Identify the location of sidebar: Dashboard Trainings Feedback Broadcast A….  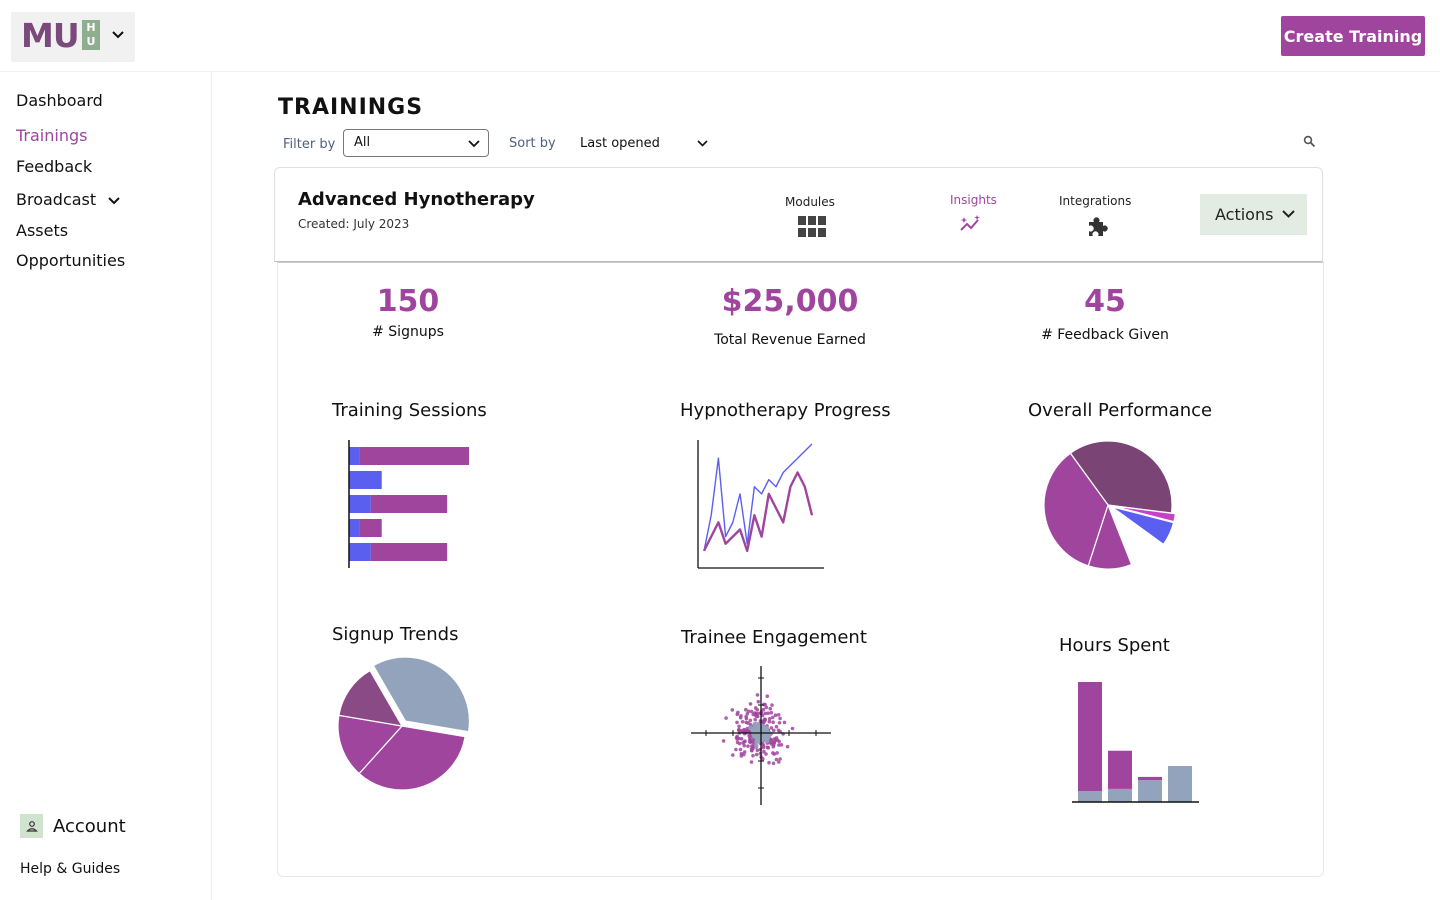
(106, 486).